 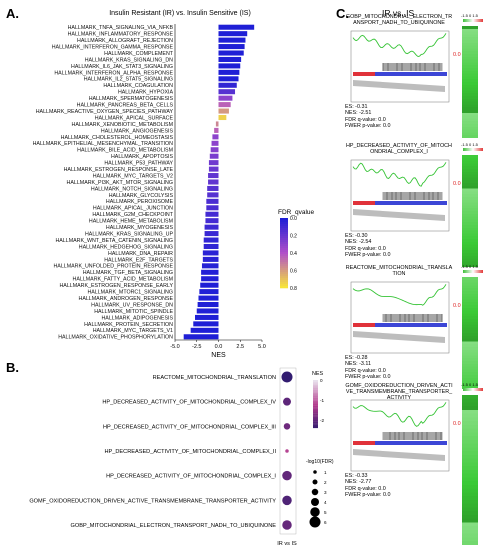 I want to click on category-label: HALLMARK_DNA_REPAIR, so click(x=140, y=254).